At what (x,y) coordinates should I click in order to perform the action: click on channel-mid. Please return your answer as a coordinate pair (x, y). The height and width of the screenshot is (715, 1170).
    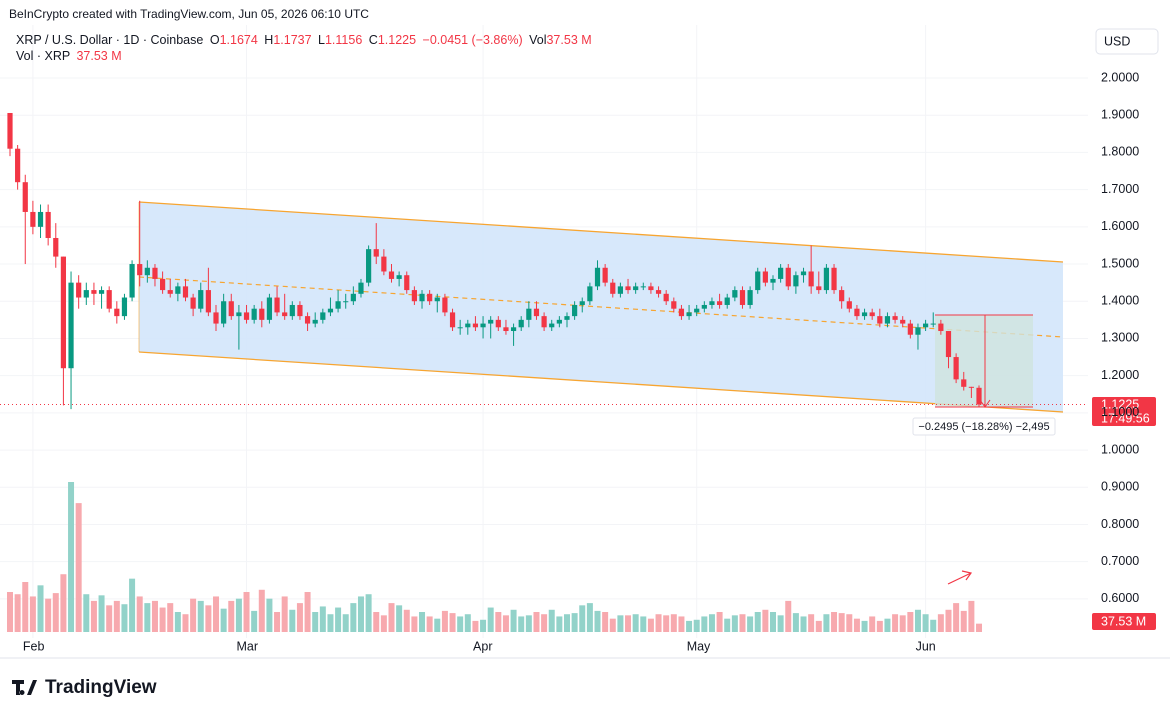
    Looking at the image, I should click on (601, 307).